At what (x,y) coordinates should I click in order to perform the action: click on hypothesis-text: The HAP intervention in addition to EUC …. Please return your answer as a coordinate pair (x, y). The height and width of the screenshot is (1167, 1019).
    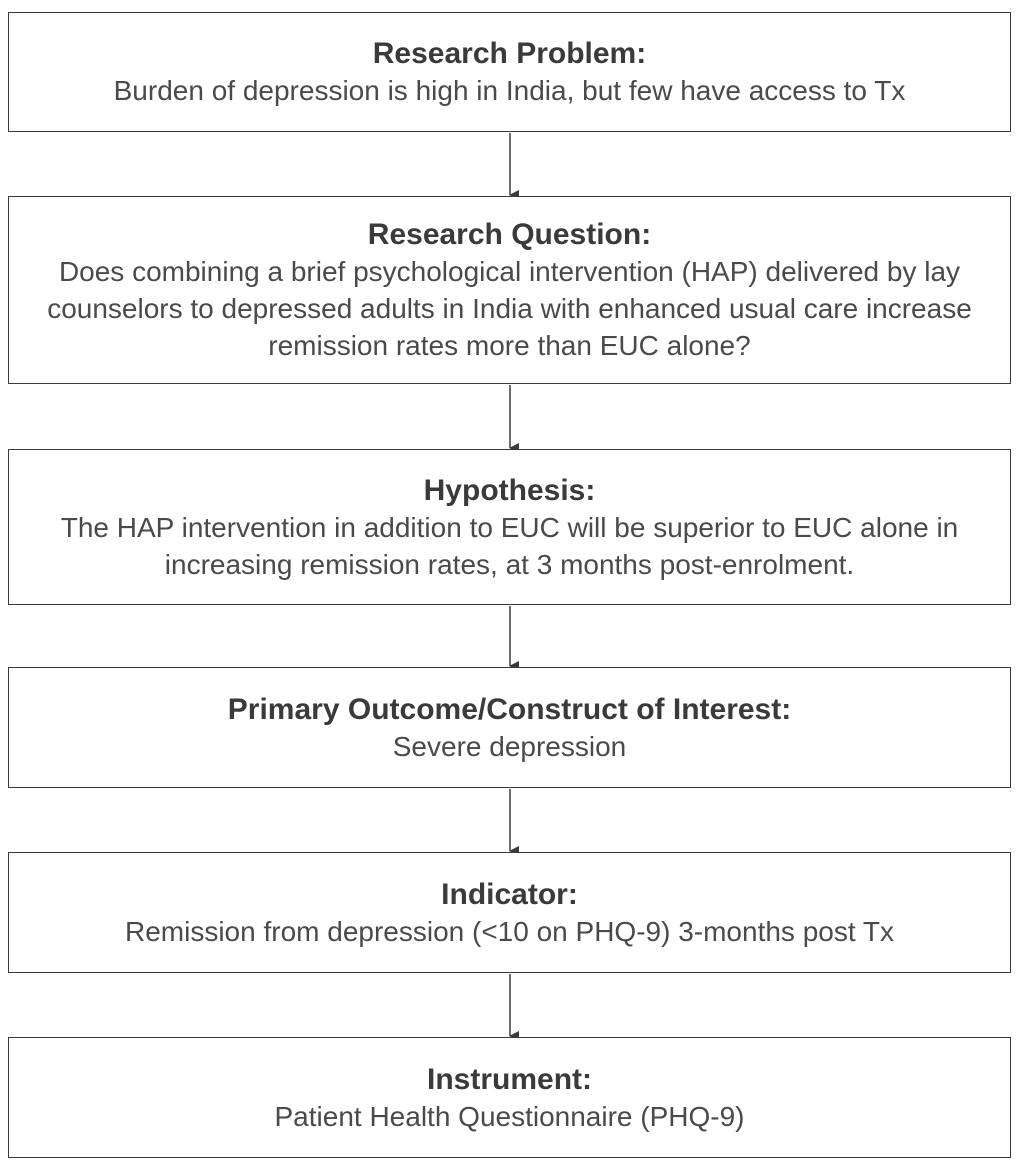
    Looking at the image, I should click on (509, 545).